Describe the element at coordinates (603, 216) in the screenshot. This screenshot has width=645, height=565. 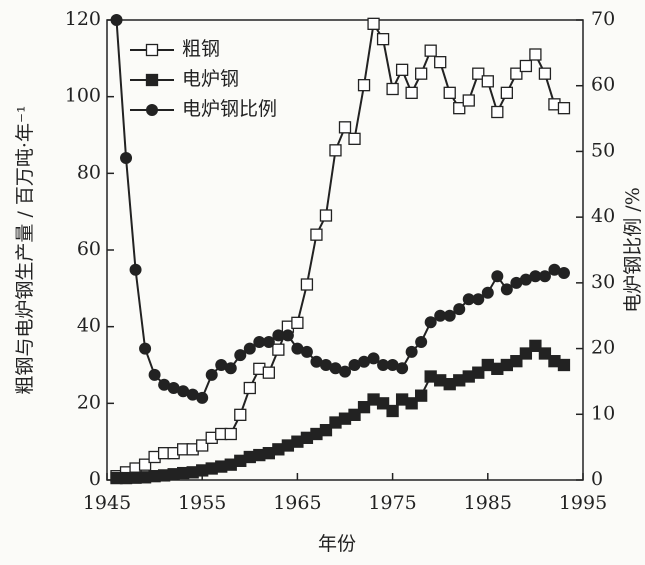
I see `y2-tick-label: 40` at that location.